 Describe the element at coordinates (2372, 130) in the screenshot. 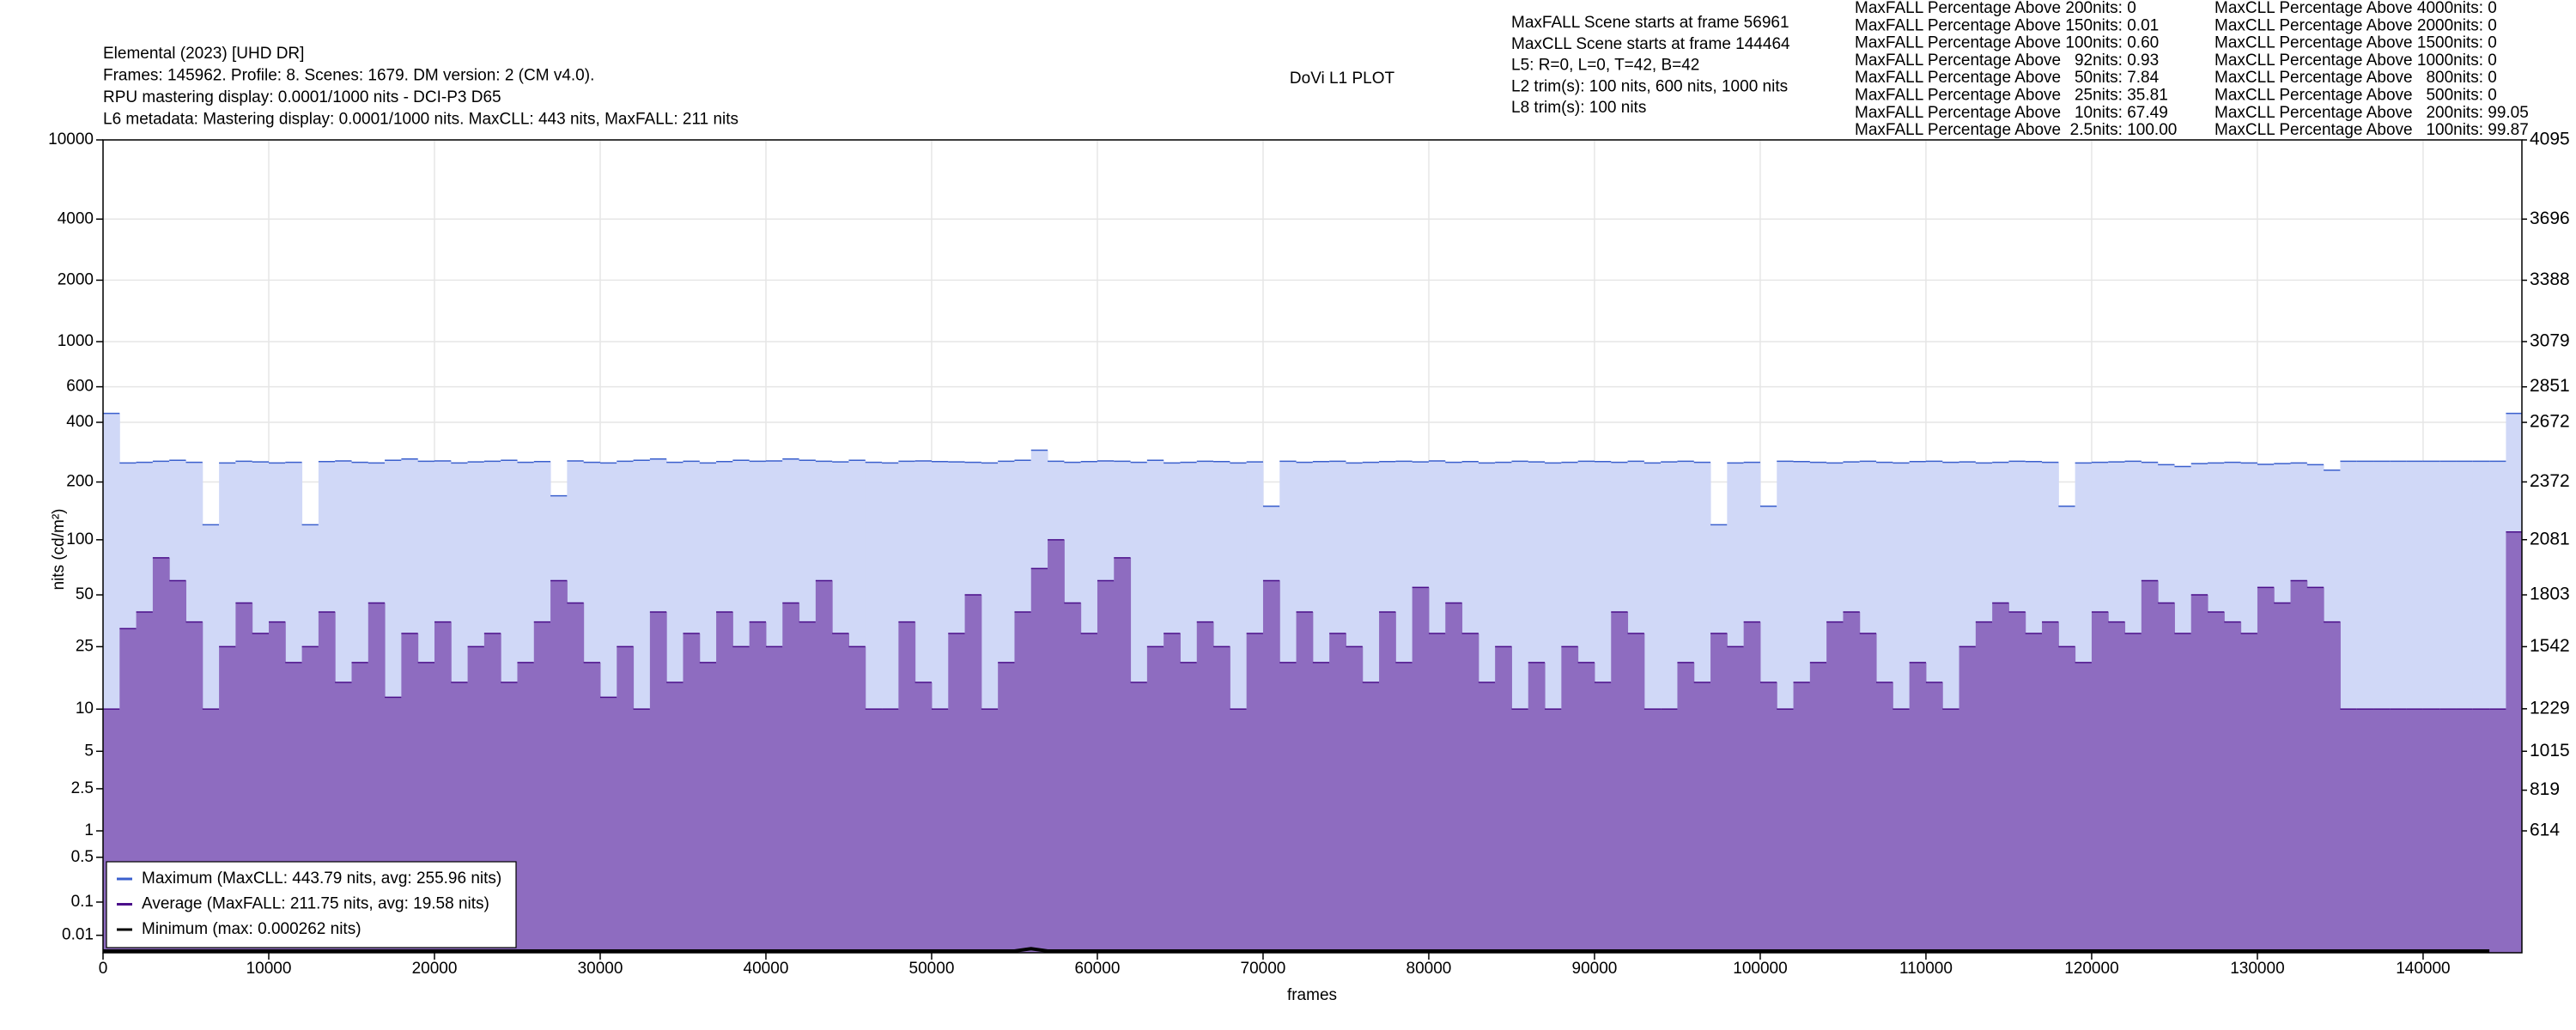

I see `maxcll-stat: MaxCLL Percentage Above 100nits: 99.87` at that location.